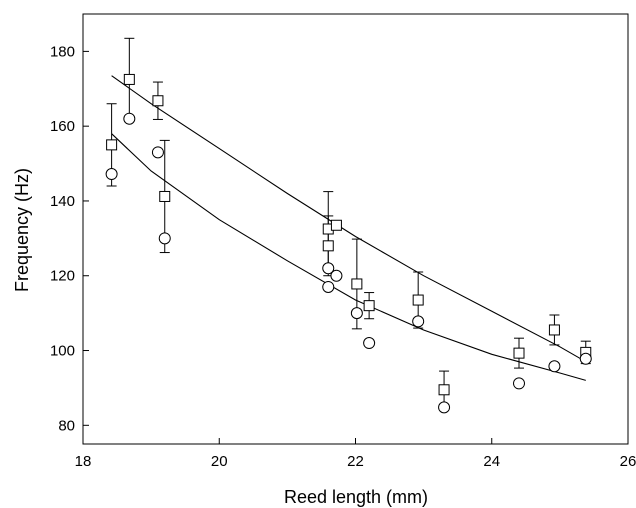  Describe the element at coordinates (62, 126) in the screenshot. I see `y-tick-label: 160` at that location.